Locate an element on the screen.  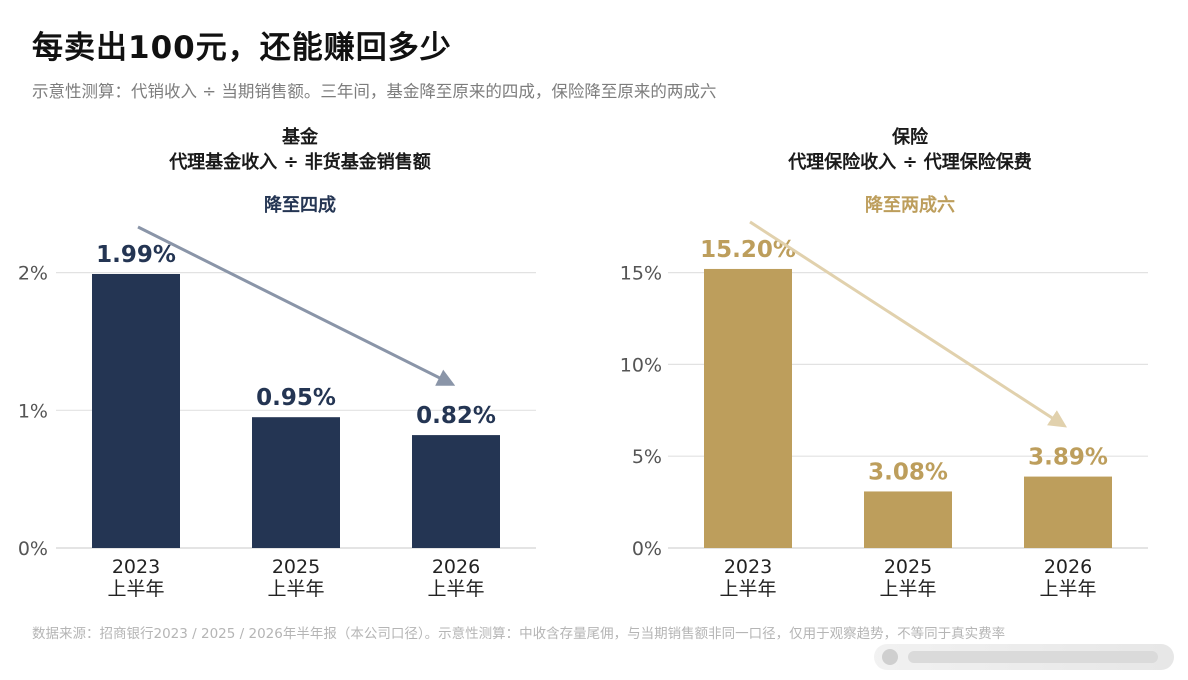
insurance-xtick-label: 2026 is located at coordinates (1068, 567).